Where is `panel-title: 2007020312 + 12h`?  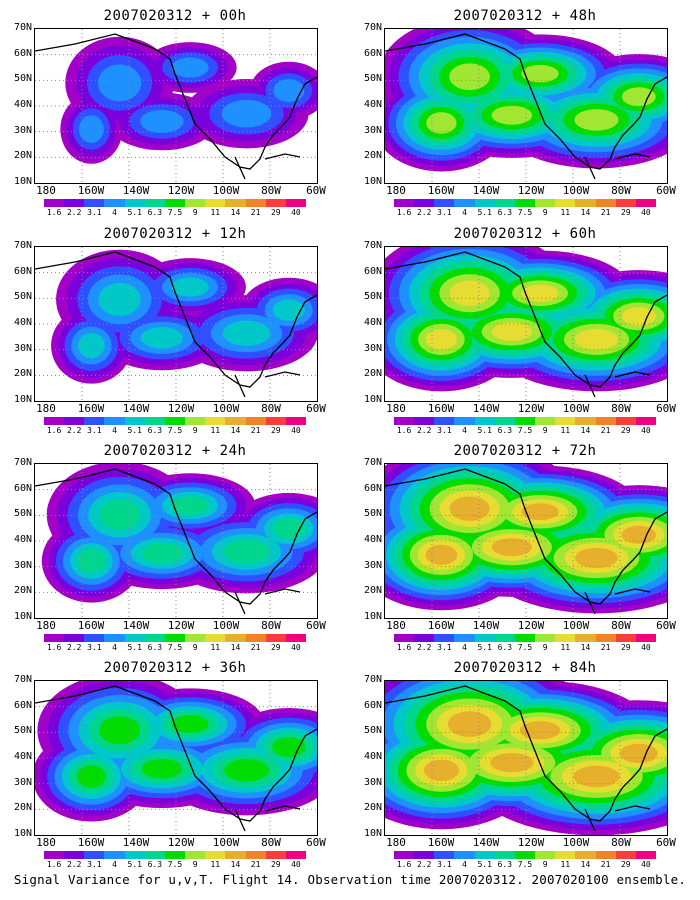 panel-title: 2007020312 + 12h is located at coordinates (175, 234).